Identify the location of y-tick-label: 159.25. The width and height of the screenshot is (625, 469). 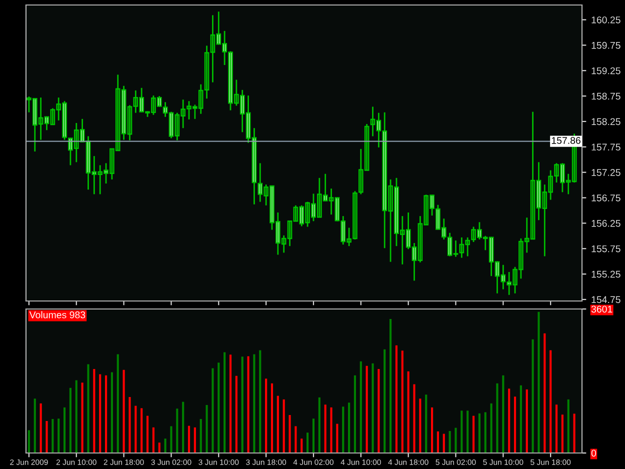
(606, 70).